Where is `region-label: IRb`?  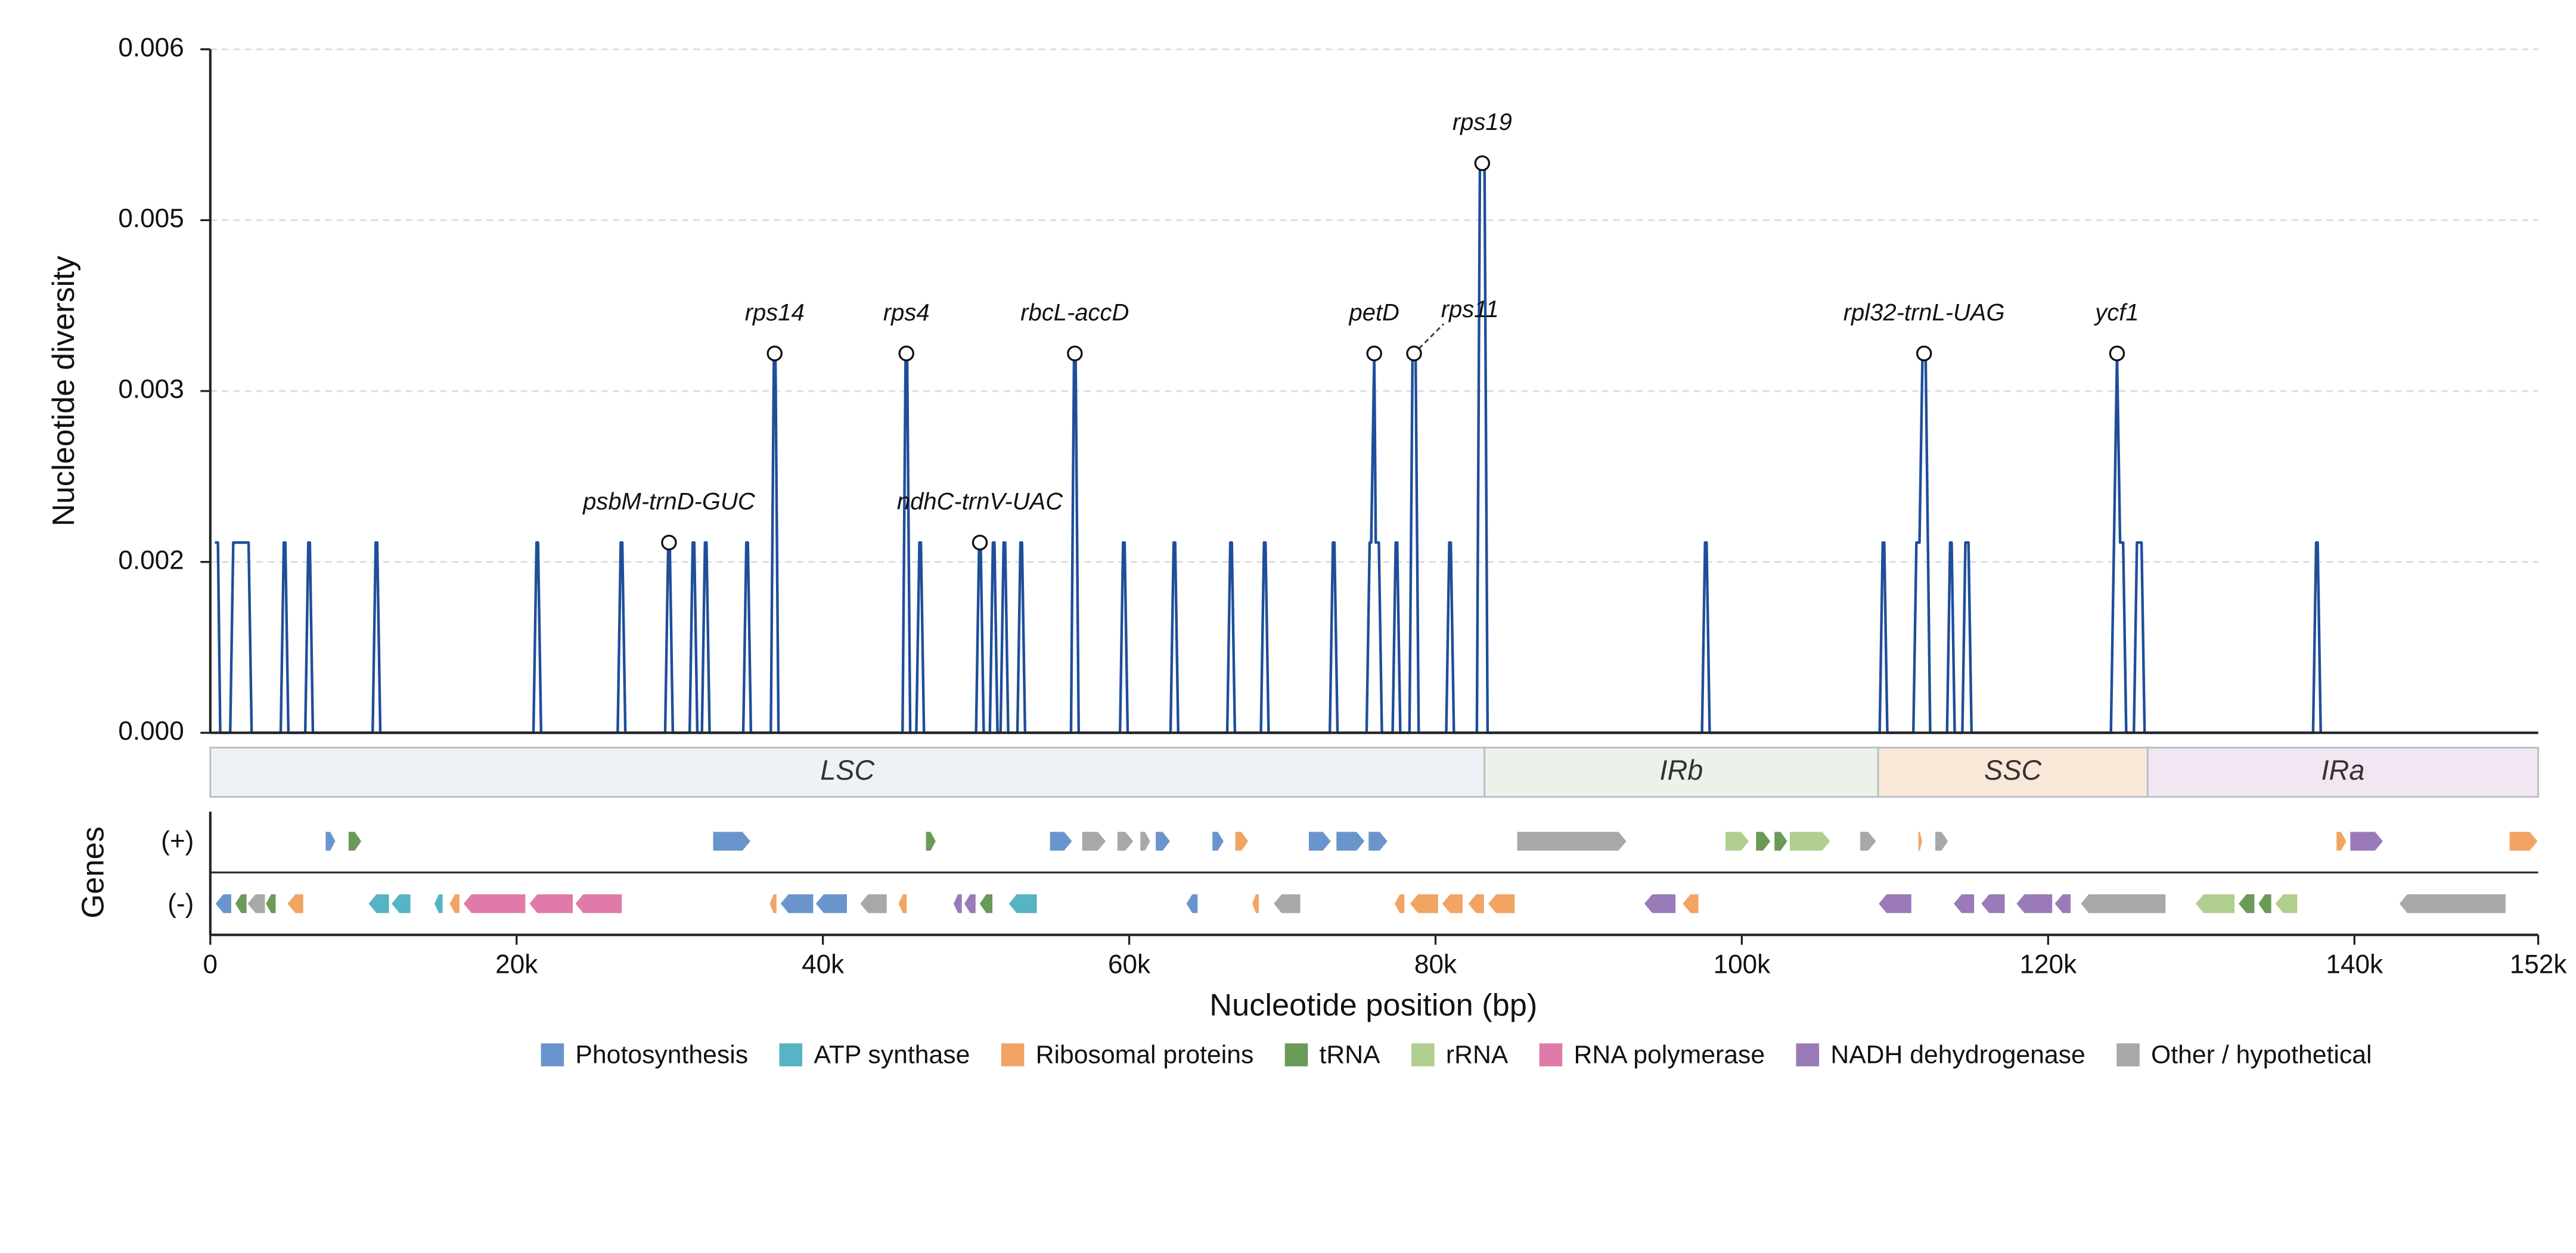 region-label: IRb is located at coordinates (1681, 770).